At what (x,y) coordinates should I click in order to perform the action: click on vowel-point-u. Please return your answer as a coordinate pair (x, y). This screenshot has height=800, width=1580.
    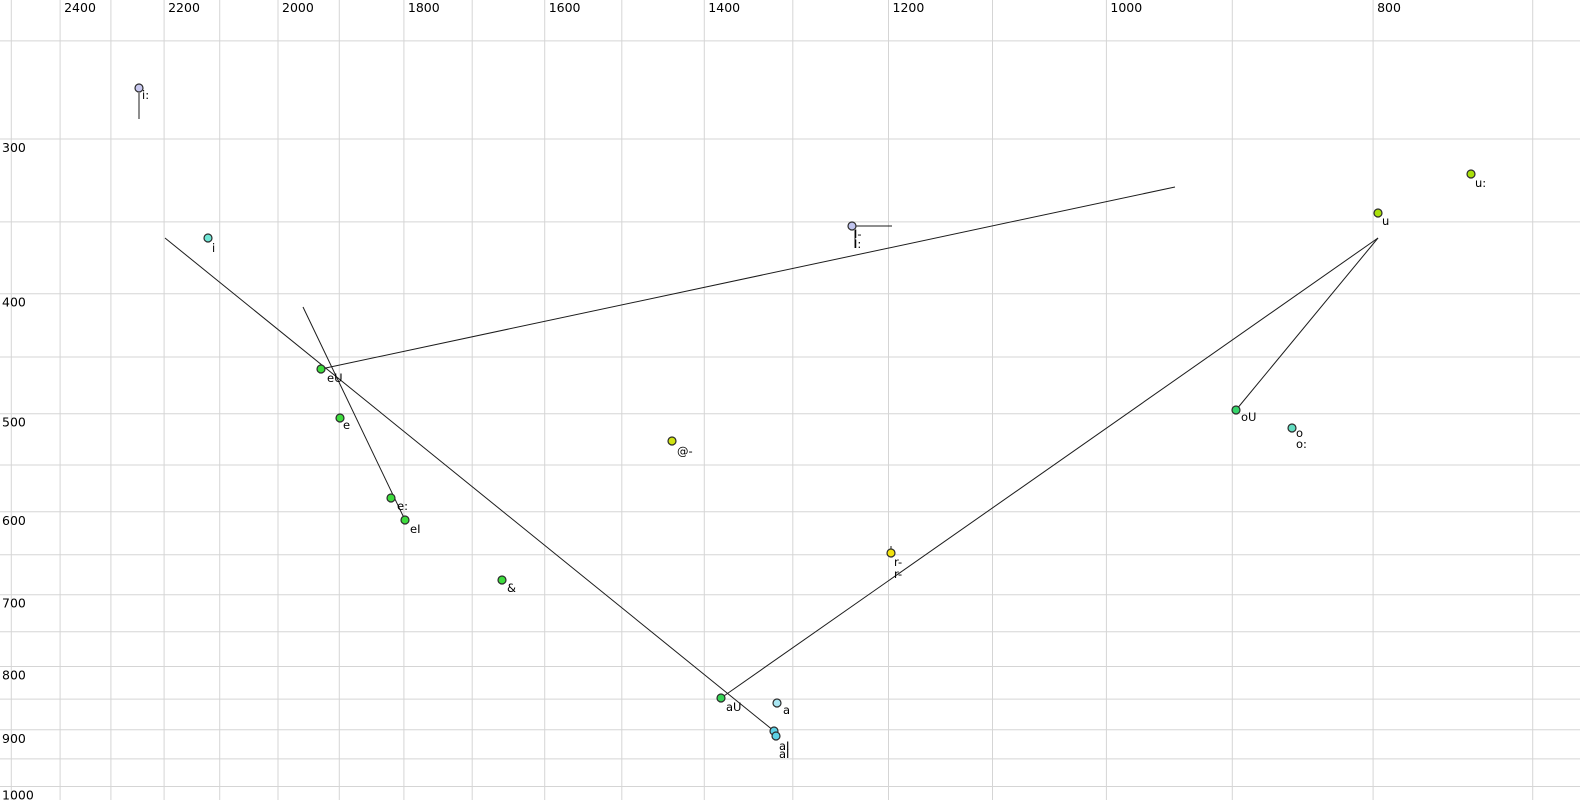
    Looking at the image, I should click on (1378, 213).